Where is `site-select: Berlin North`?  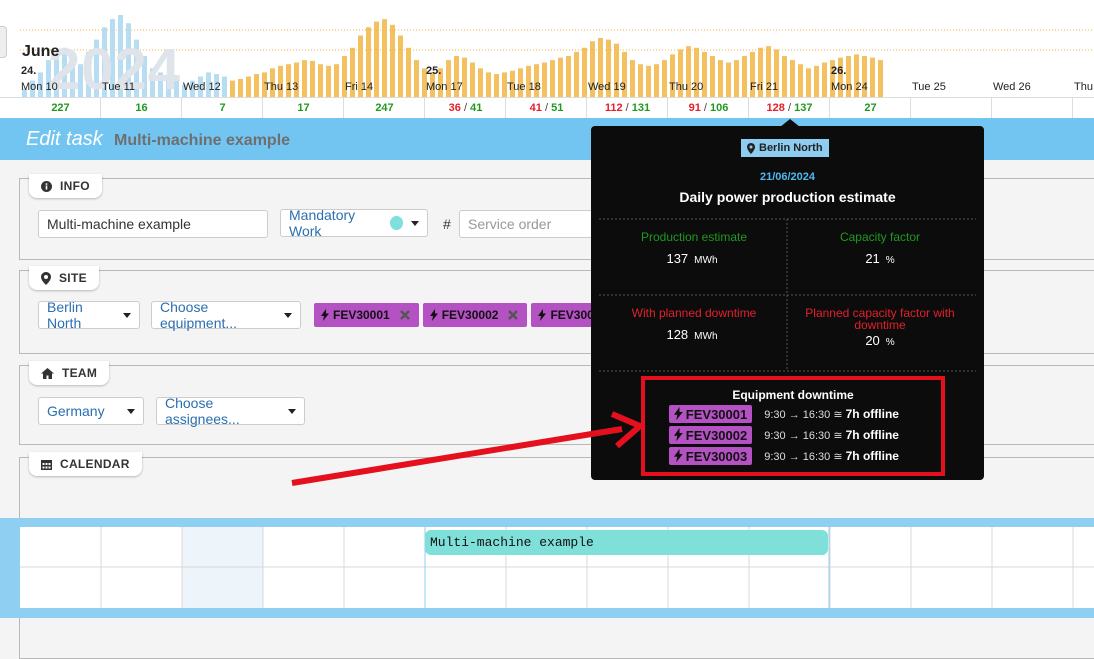 site-select: Berlin North is located at coordinates (89, 315).